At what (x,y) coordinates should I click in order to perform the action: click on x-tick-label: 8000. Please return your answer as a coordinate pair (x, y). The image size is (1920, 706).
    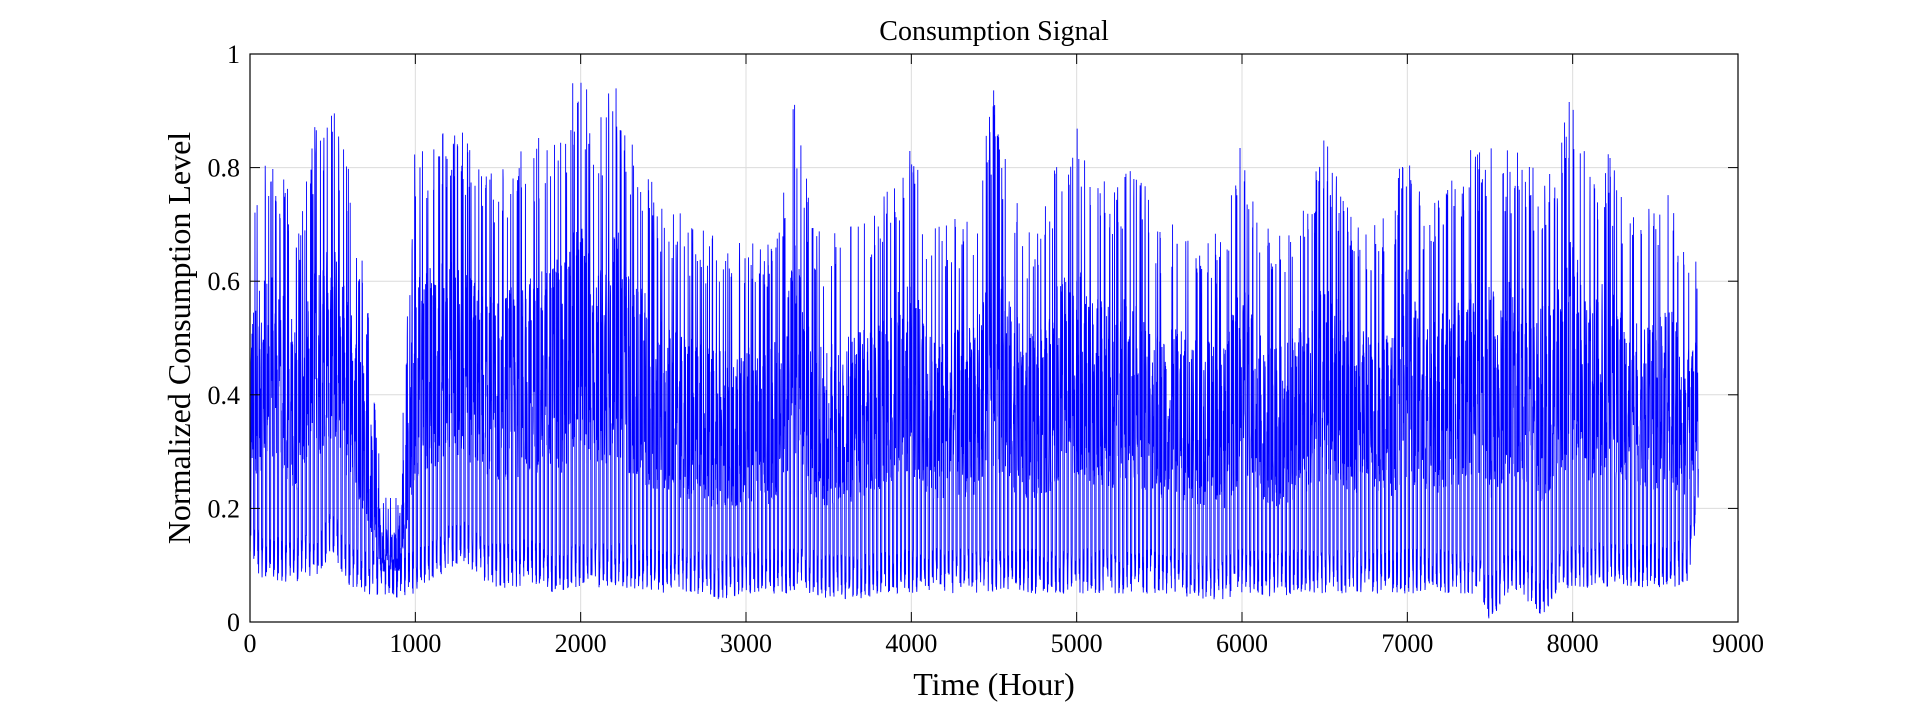
    Looking at the image, I should click on (1573, 643).